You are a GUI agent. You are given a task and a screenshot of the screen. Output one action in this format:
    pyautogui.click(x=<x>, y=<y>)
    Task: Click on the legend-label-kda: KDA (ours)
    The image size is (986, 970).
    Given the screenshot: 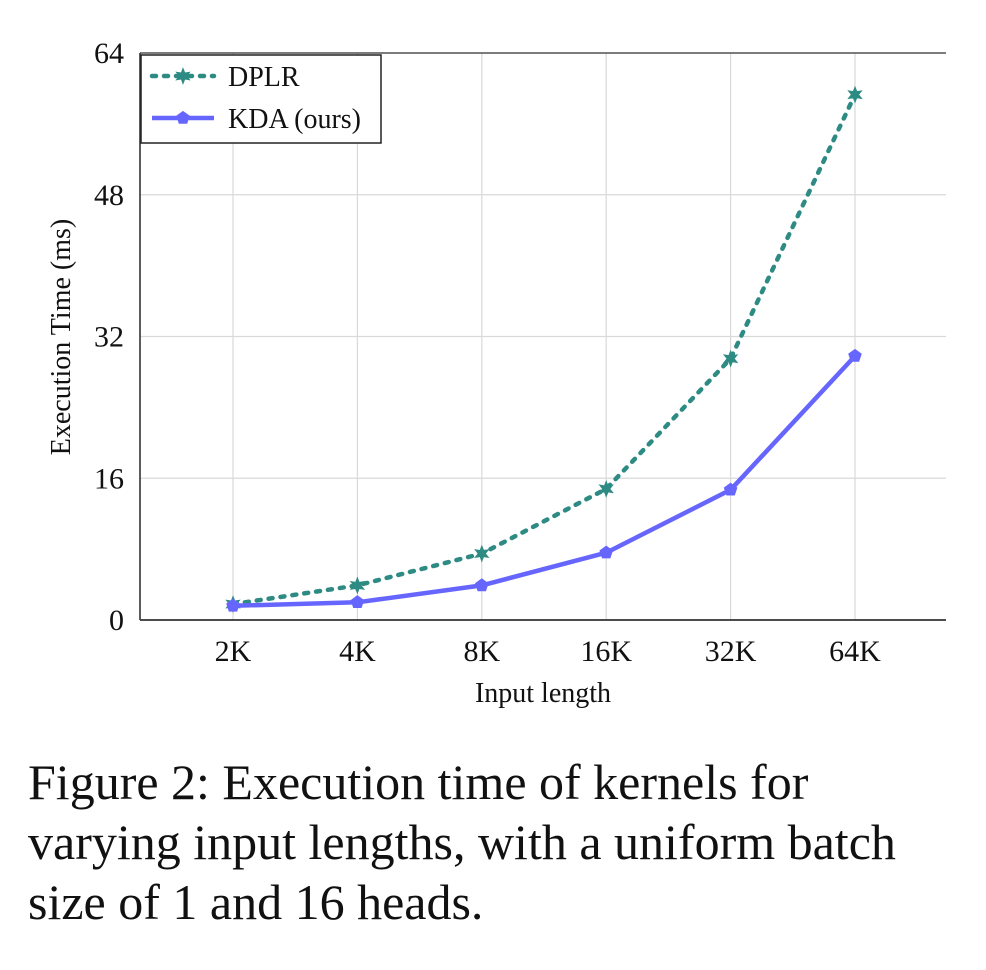 What is the action you would take?
    pyautogui.click(x=294, y=119)
    